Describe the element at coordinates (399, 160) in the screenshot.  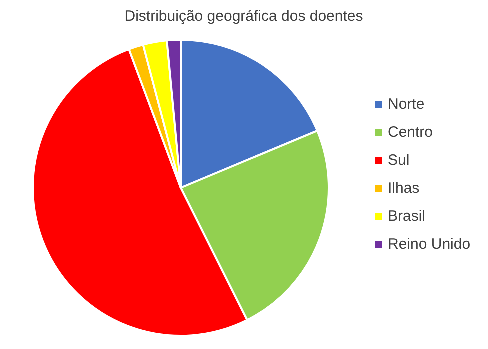
I see `legend-label: Sul` at that location.